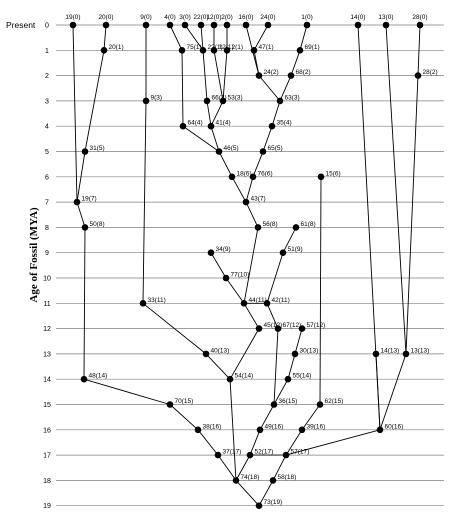 This screenshot has width=457, height=522. Describe the element at coordinates (98, 376) in the screenshot. I see `node-label: 48(14)` at that location.